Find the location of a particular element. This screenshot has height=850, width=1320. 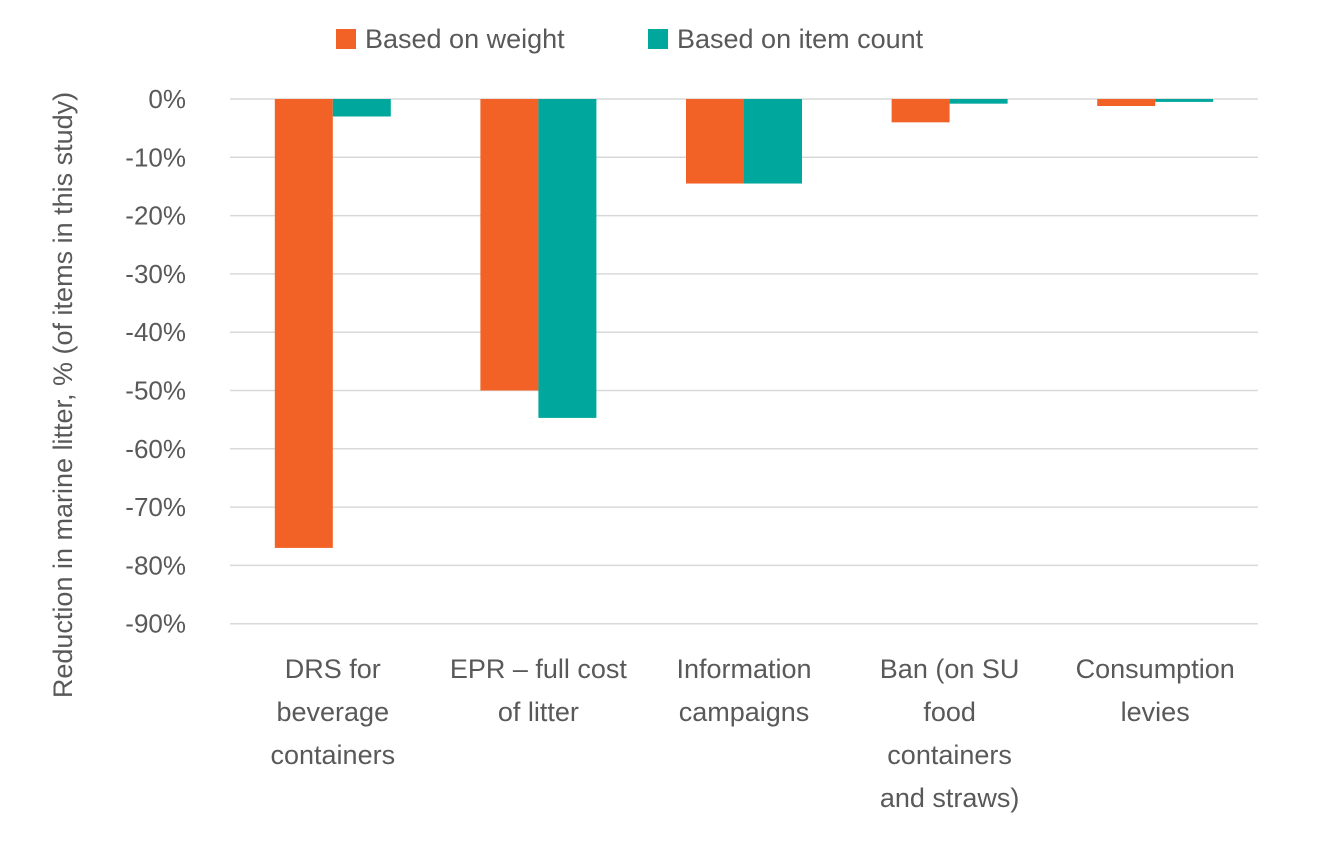

x-category-label: EPR – full cost of litter is located at coordinates (539, 690).